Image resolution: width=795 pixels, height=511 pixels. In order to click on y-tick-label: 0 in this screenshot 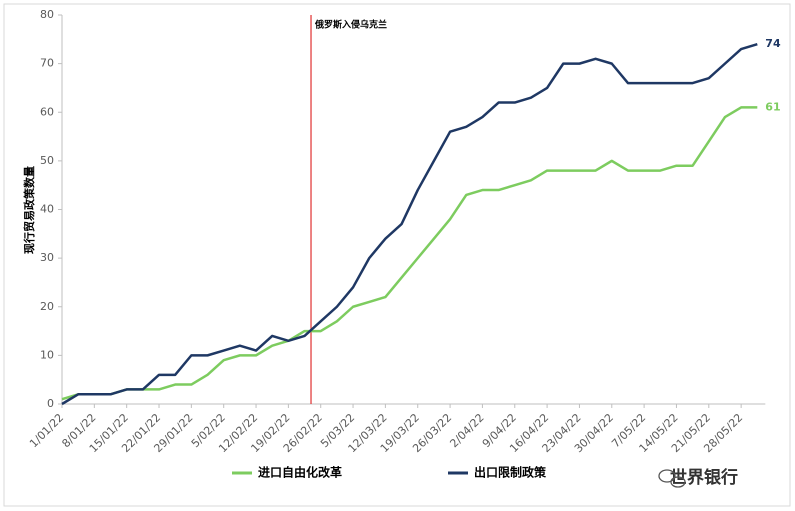, I will do `click(50, 403)`.